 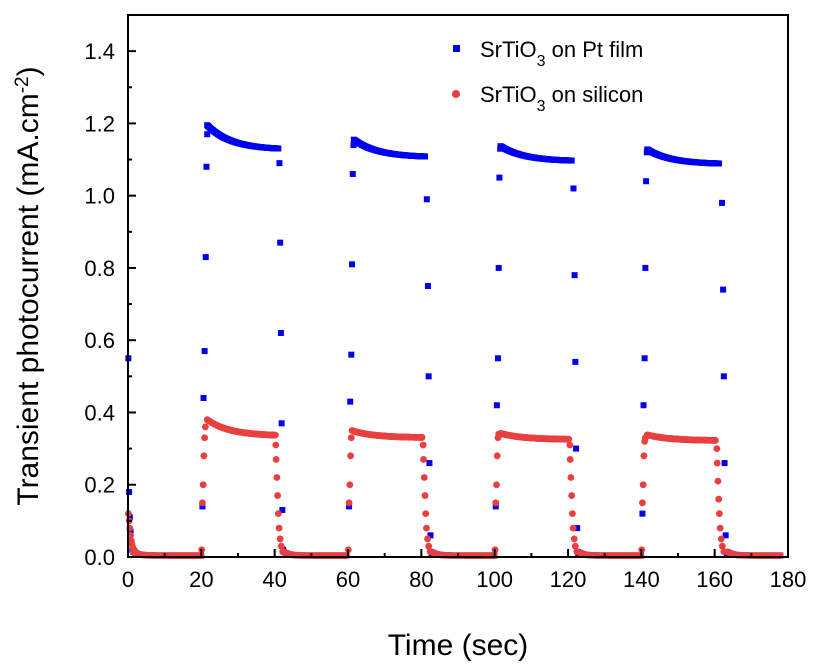 I want to click on y-axis-title: Transient photocurrent (mA.cm-2), so click(x=29, y=285).